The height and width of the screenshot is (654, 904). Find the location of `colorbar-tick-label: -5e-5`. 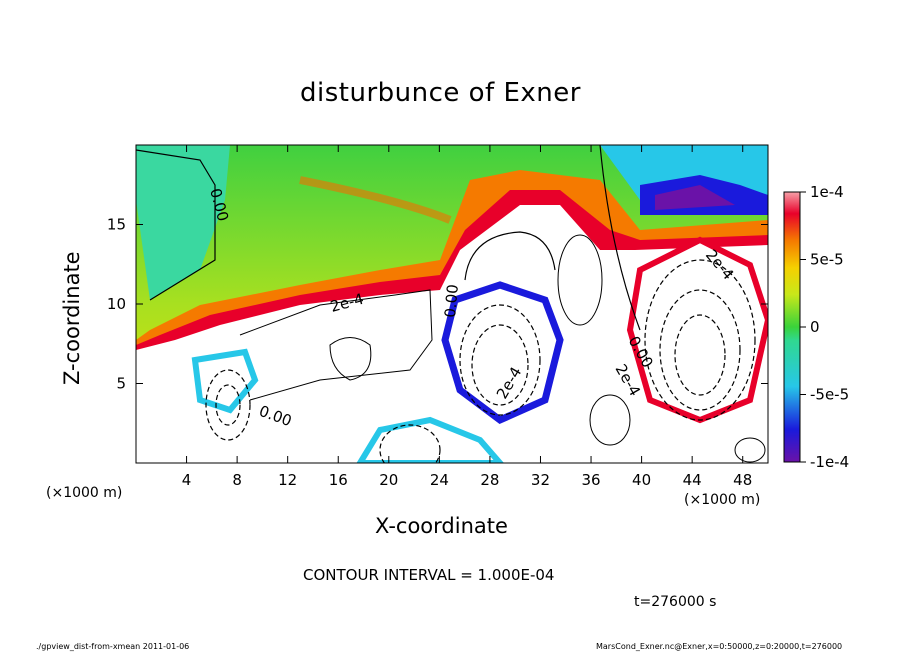

colorbar-tick-label: -5e-5 is located at coordinates (829, 395).